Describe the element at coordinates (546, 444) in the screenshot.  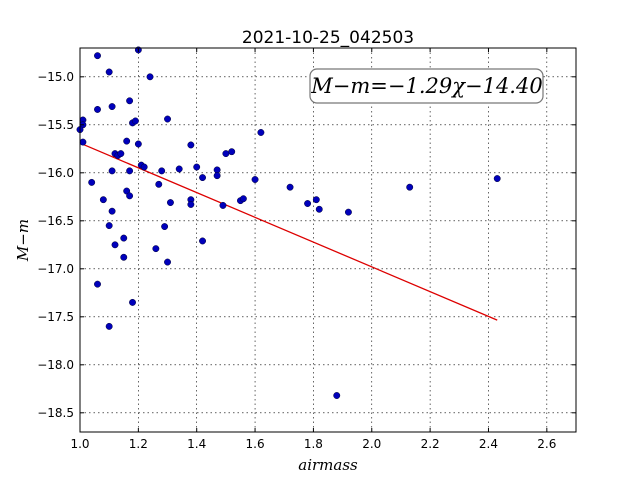
I see `x-tick-label: 2.6` at that location.